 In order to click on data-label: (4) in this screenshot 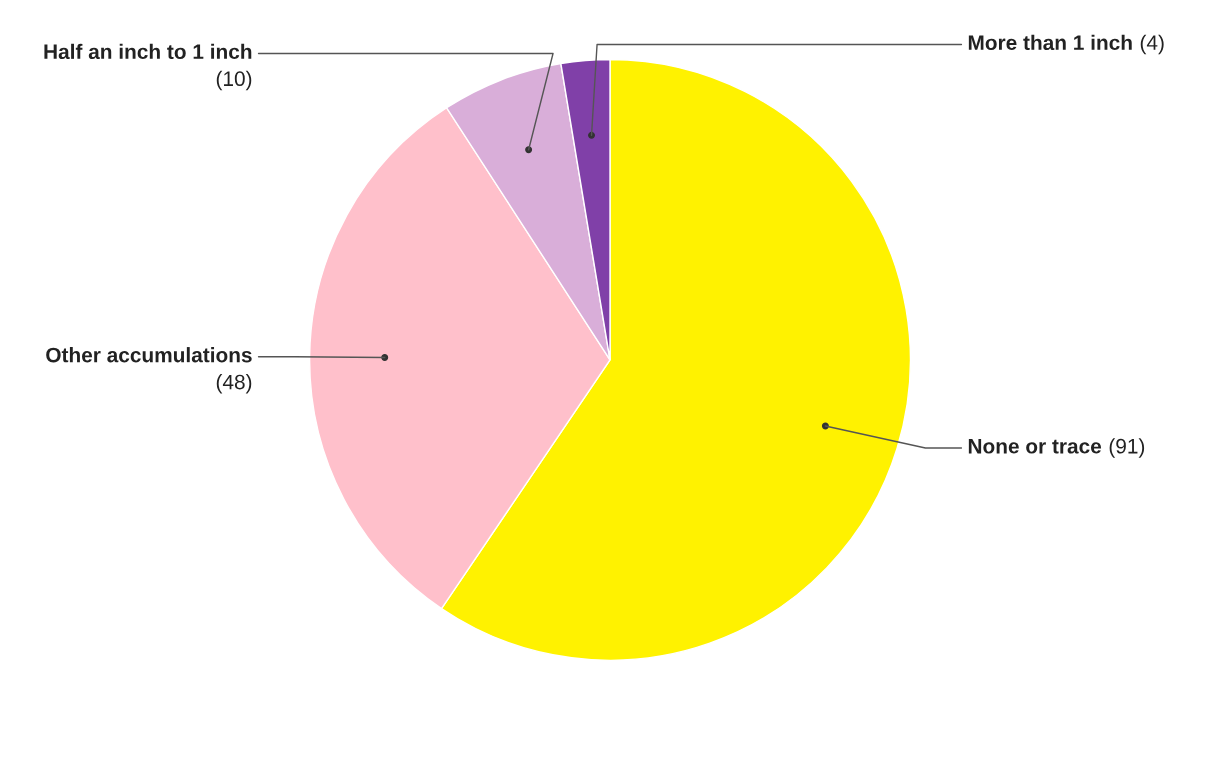, I will do `click(1152, 44)`.